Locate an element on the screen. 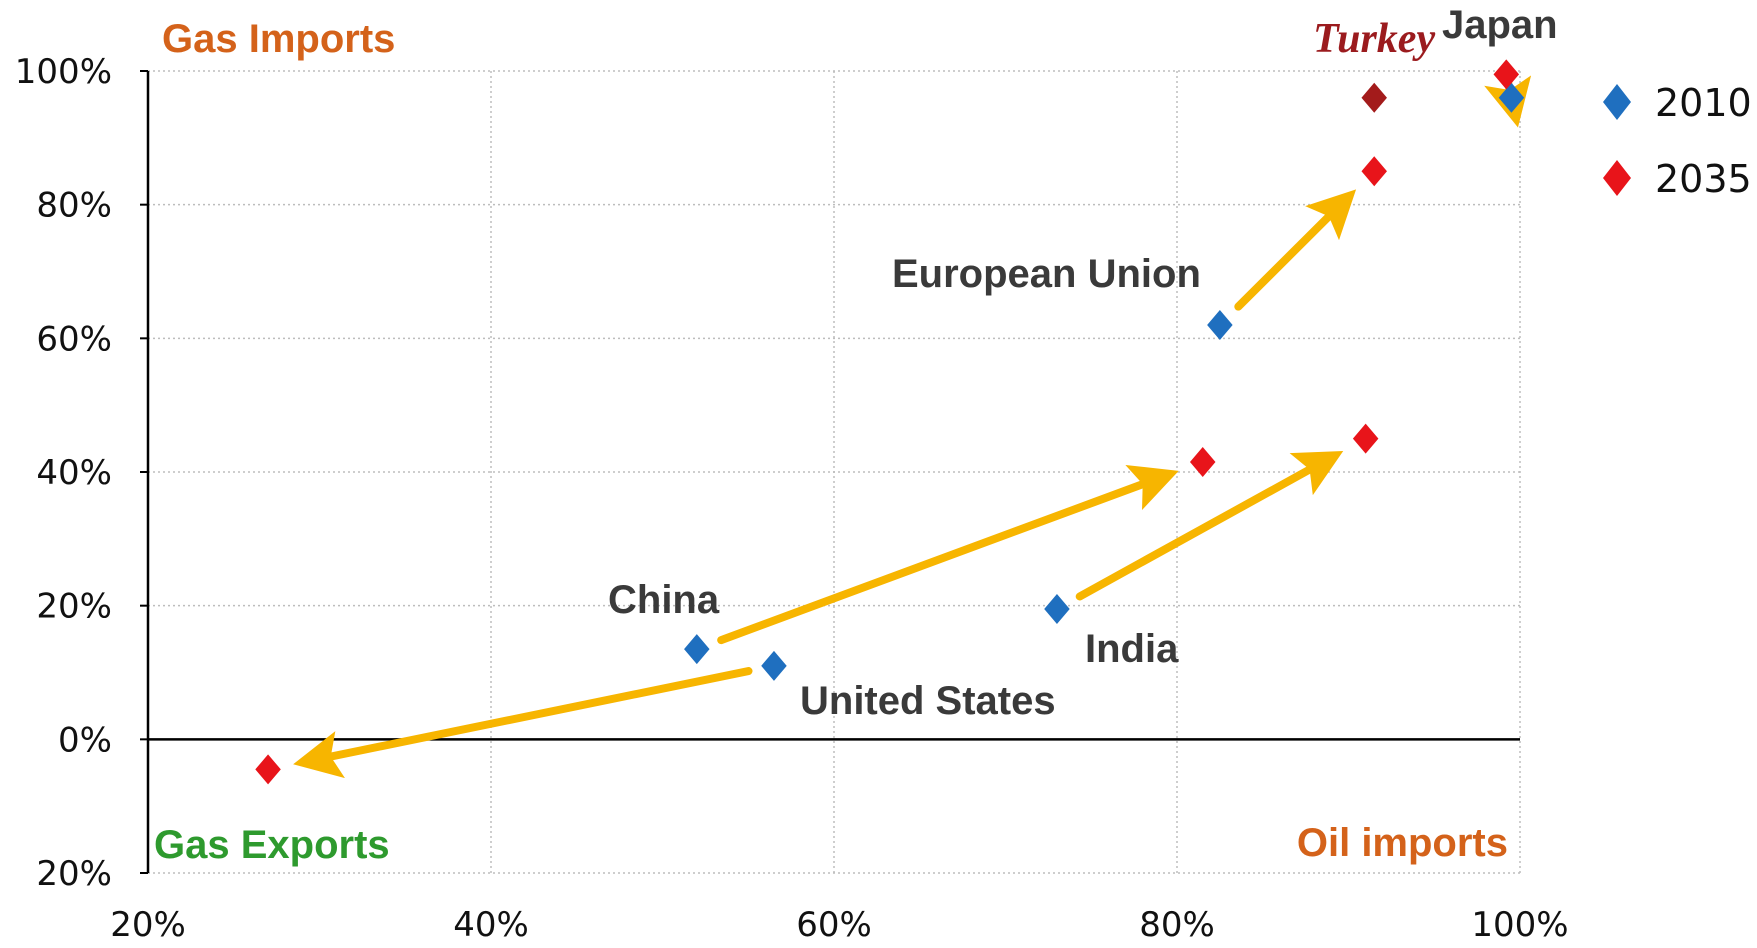 The height and width of the screenshot is (948, 1757). y-tick-label: 60% is located at coordinates (74, 339).